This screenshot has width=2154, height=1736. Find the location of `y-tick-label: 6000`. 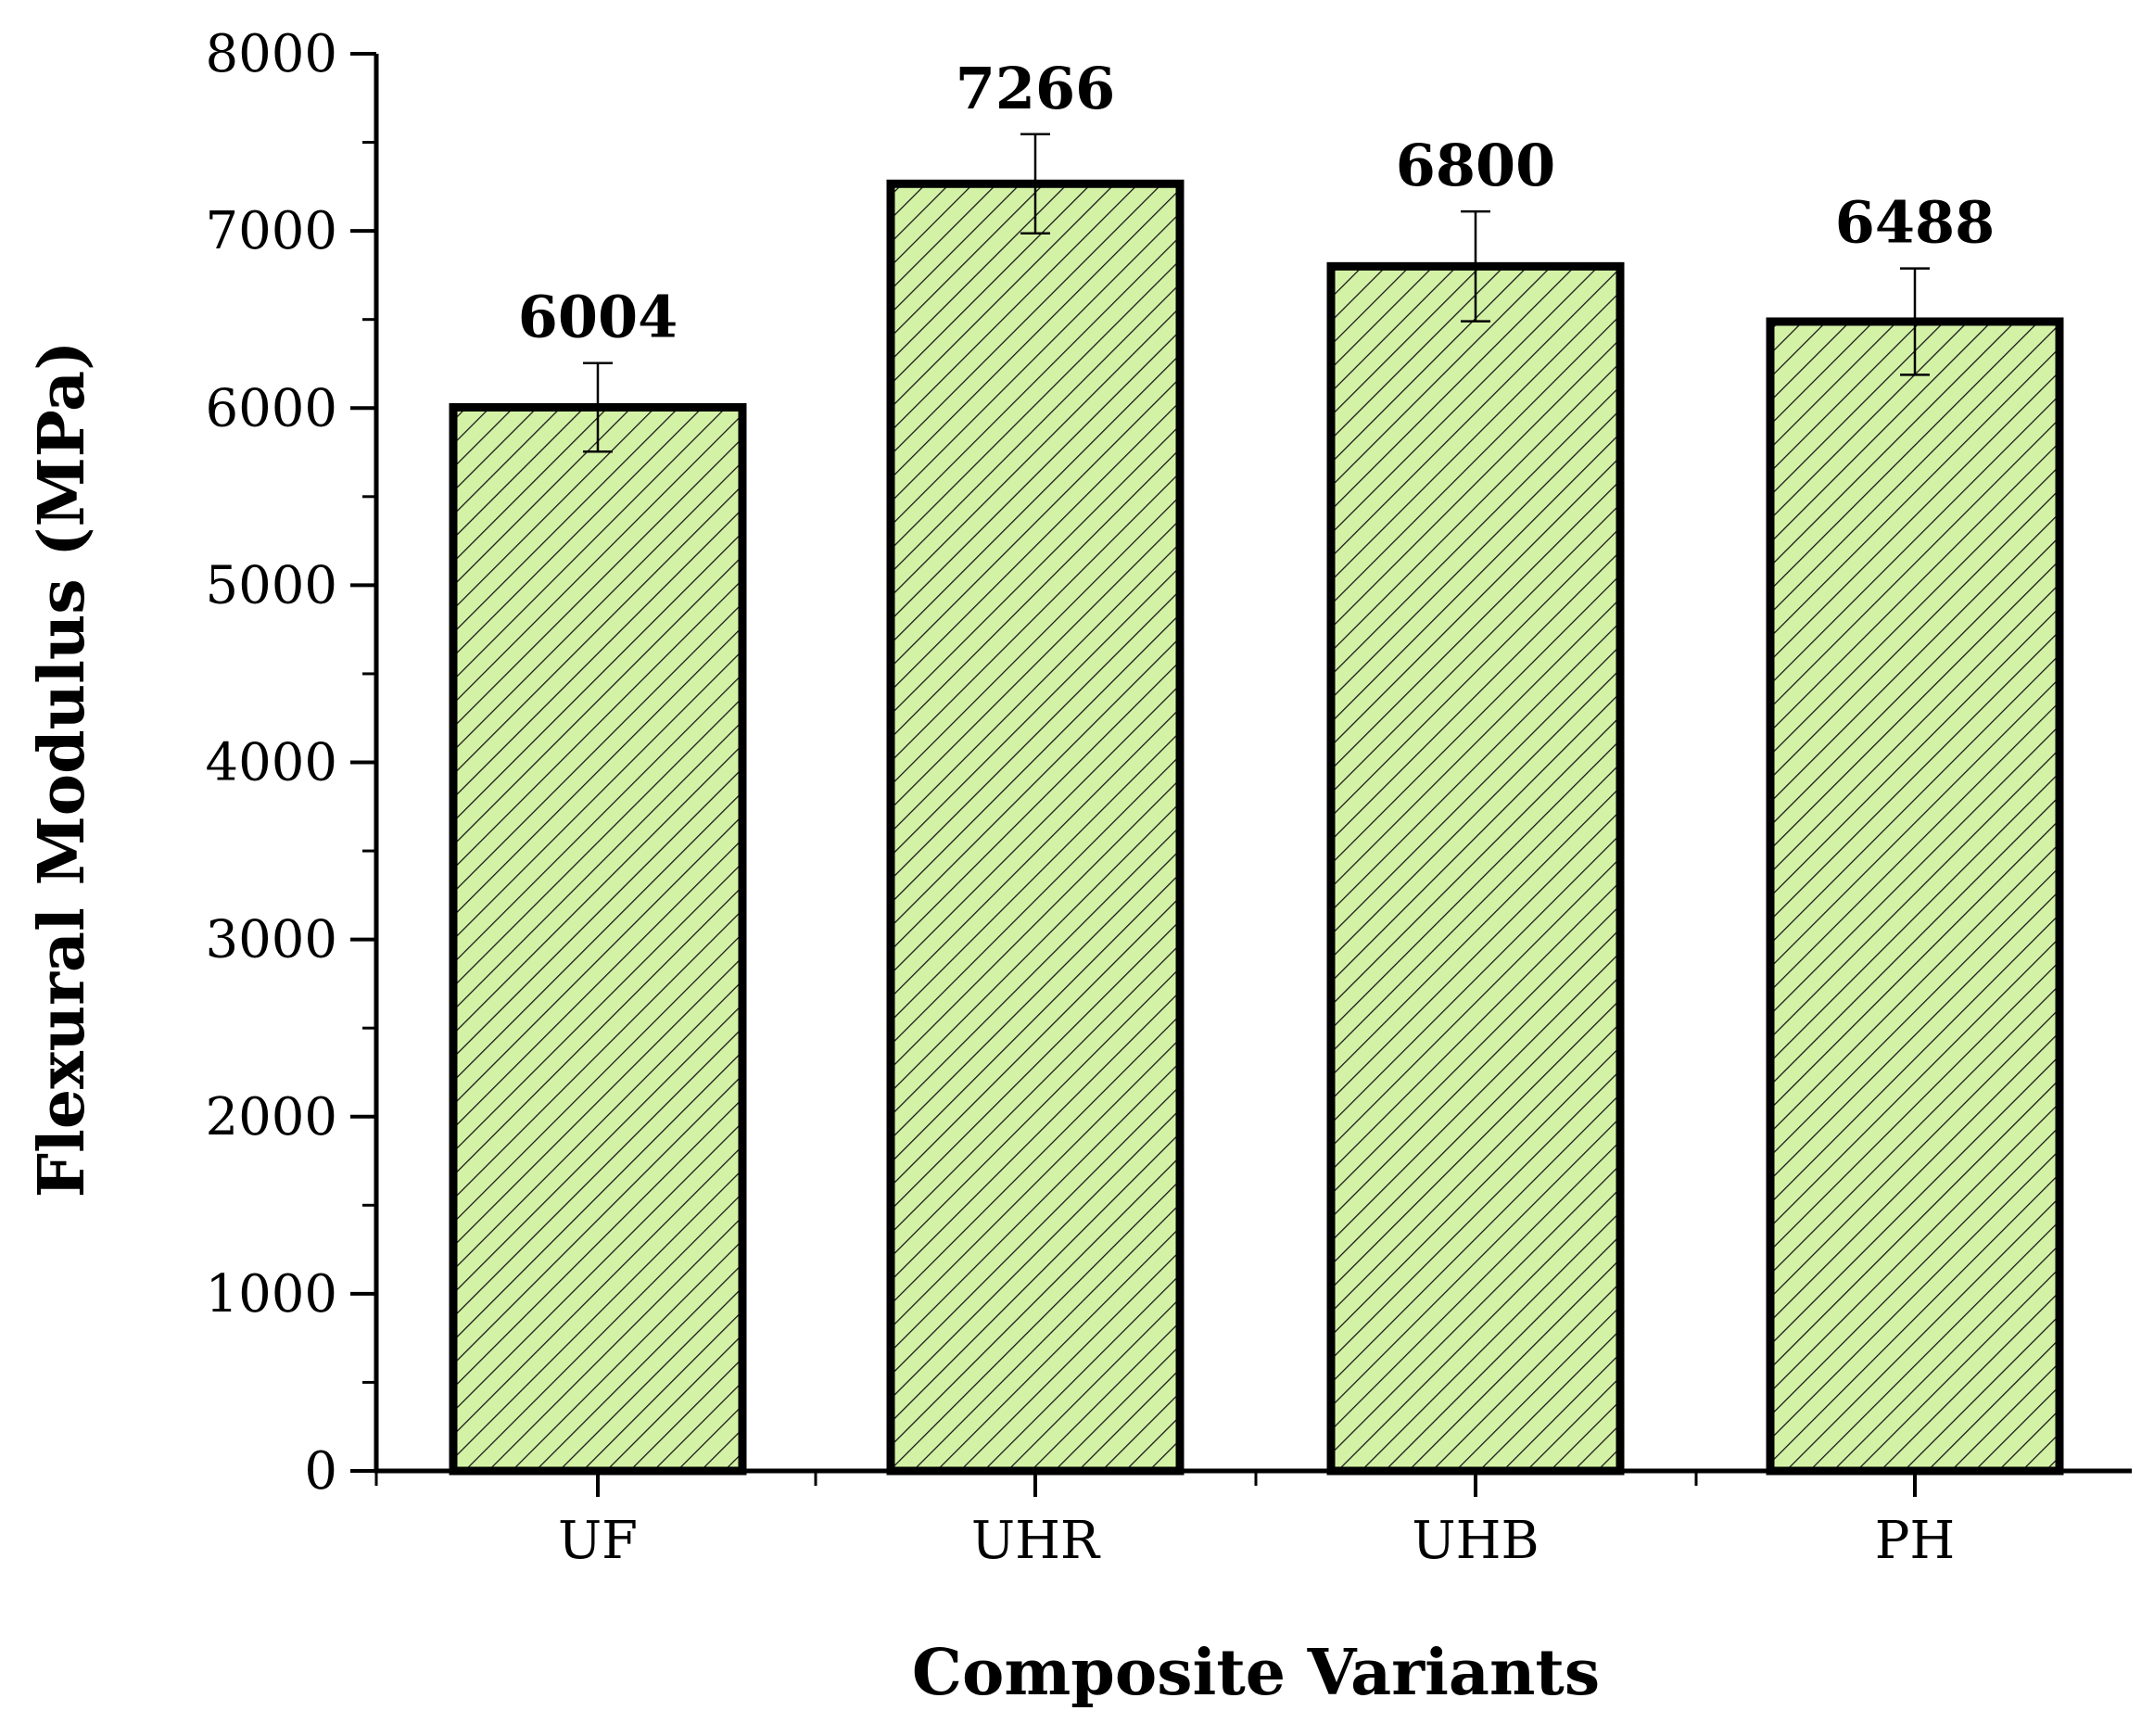

y-tick-label: 6000 is located at coordinates (271, 408).